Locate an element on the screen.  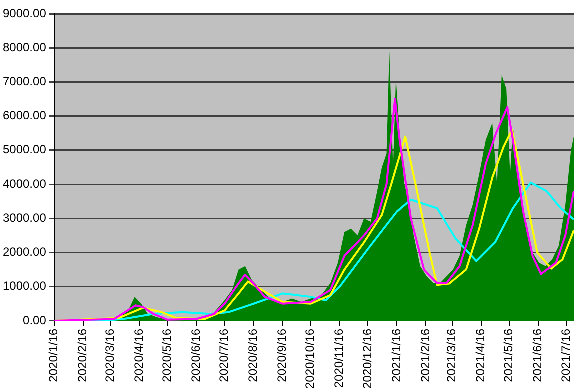
x-tick-label: 2020/5/16 is located at coordinates (167, 355).